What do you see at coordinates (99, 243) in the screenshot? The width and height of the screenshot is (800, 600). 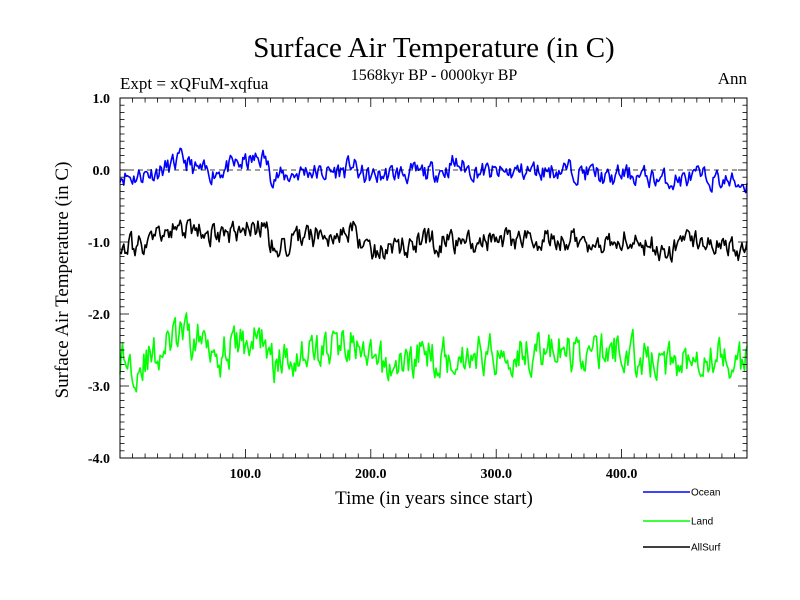 I see `y-tick-label: -1.0` at bounding box center [99, 243].